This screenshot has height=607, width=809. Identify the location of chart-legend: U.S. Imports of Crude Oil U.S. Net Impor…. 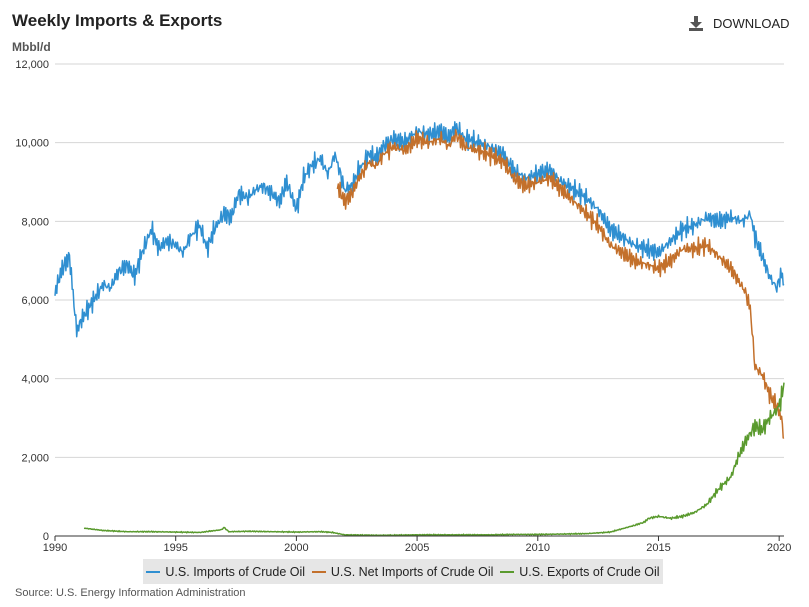
(403, 571).